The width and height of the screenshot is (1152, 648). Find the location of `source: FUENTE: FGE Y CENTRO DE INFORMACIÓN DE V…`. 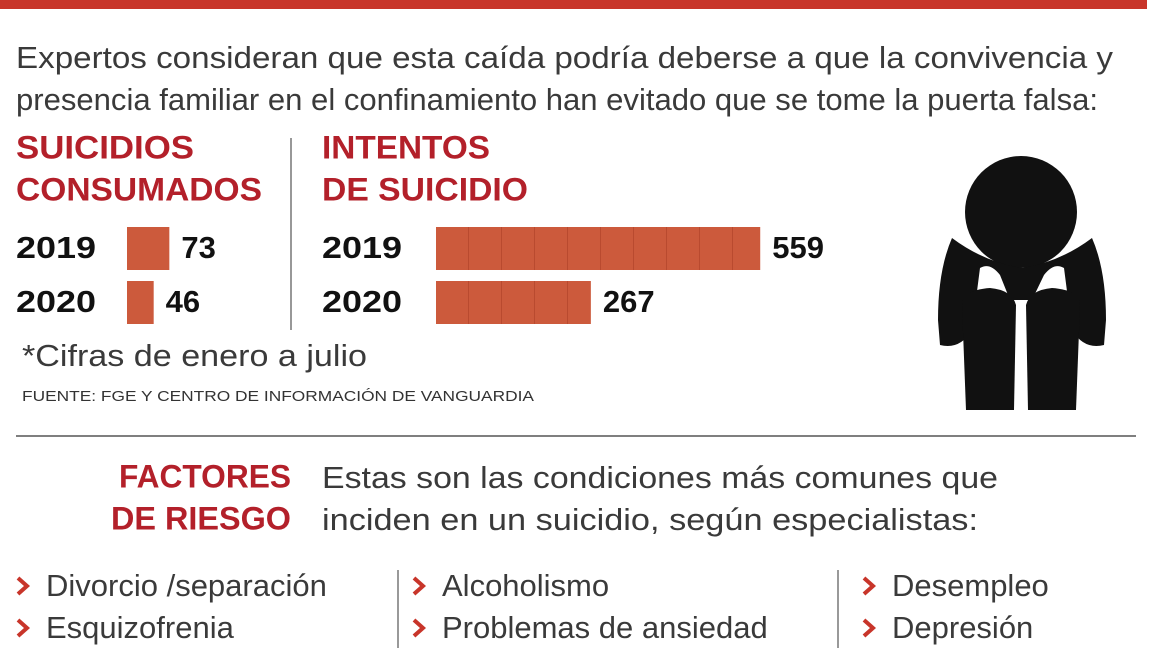

source: FUENTE: FGE Y CENTRO DE INFORMACIÓN DE V… is located at coordinates (278, 396).